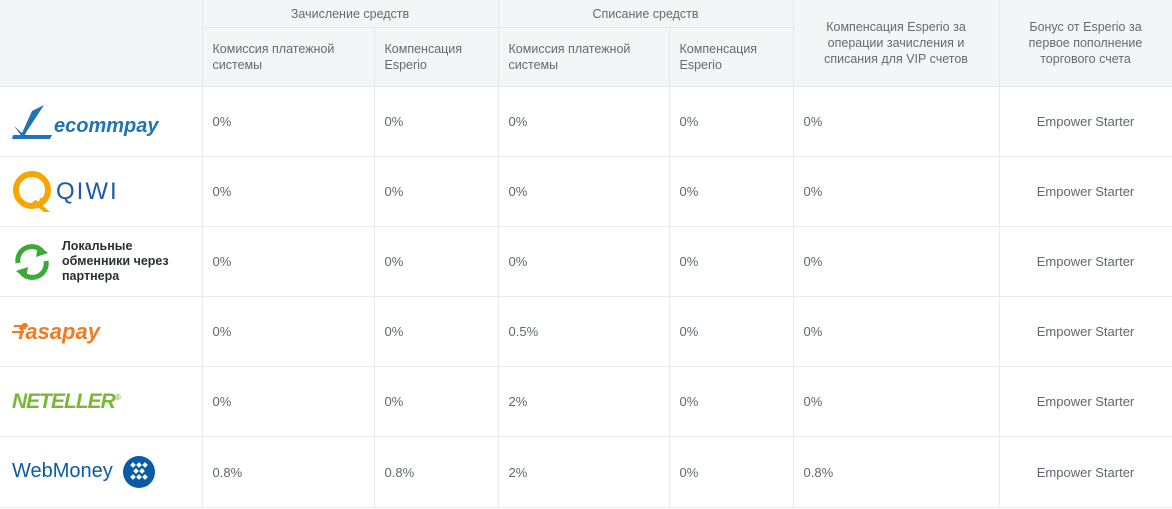  Describe the element at coordinates (583, 57) in the screenshot. I see `header-withdraw-commission: Комиссия платежной системы` at that location.